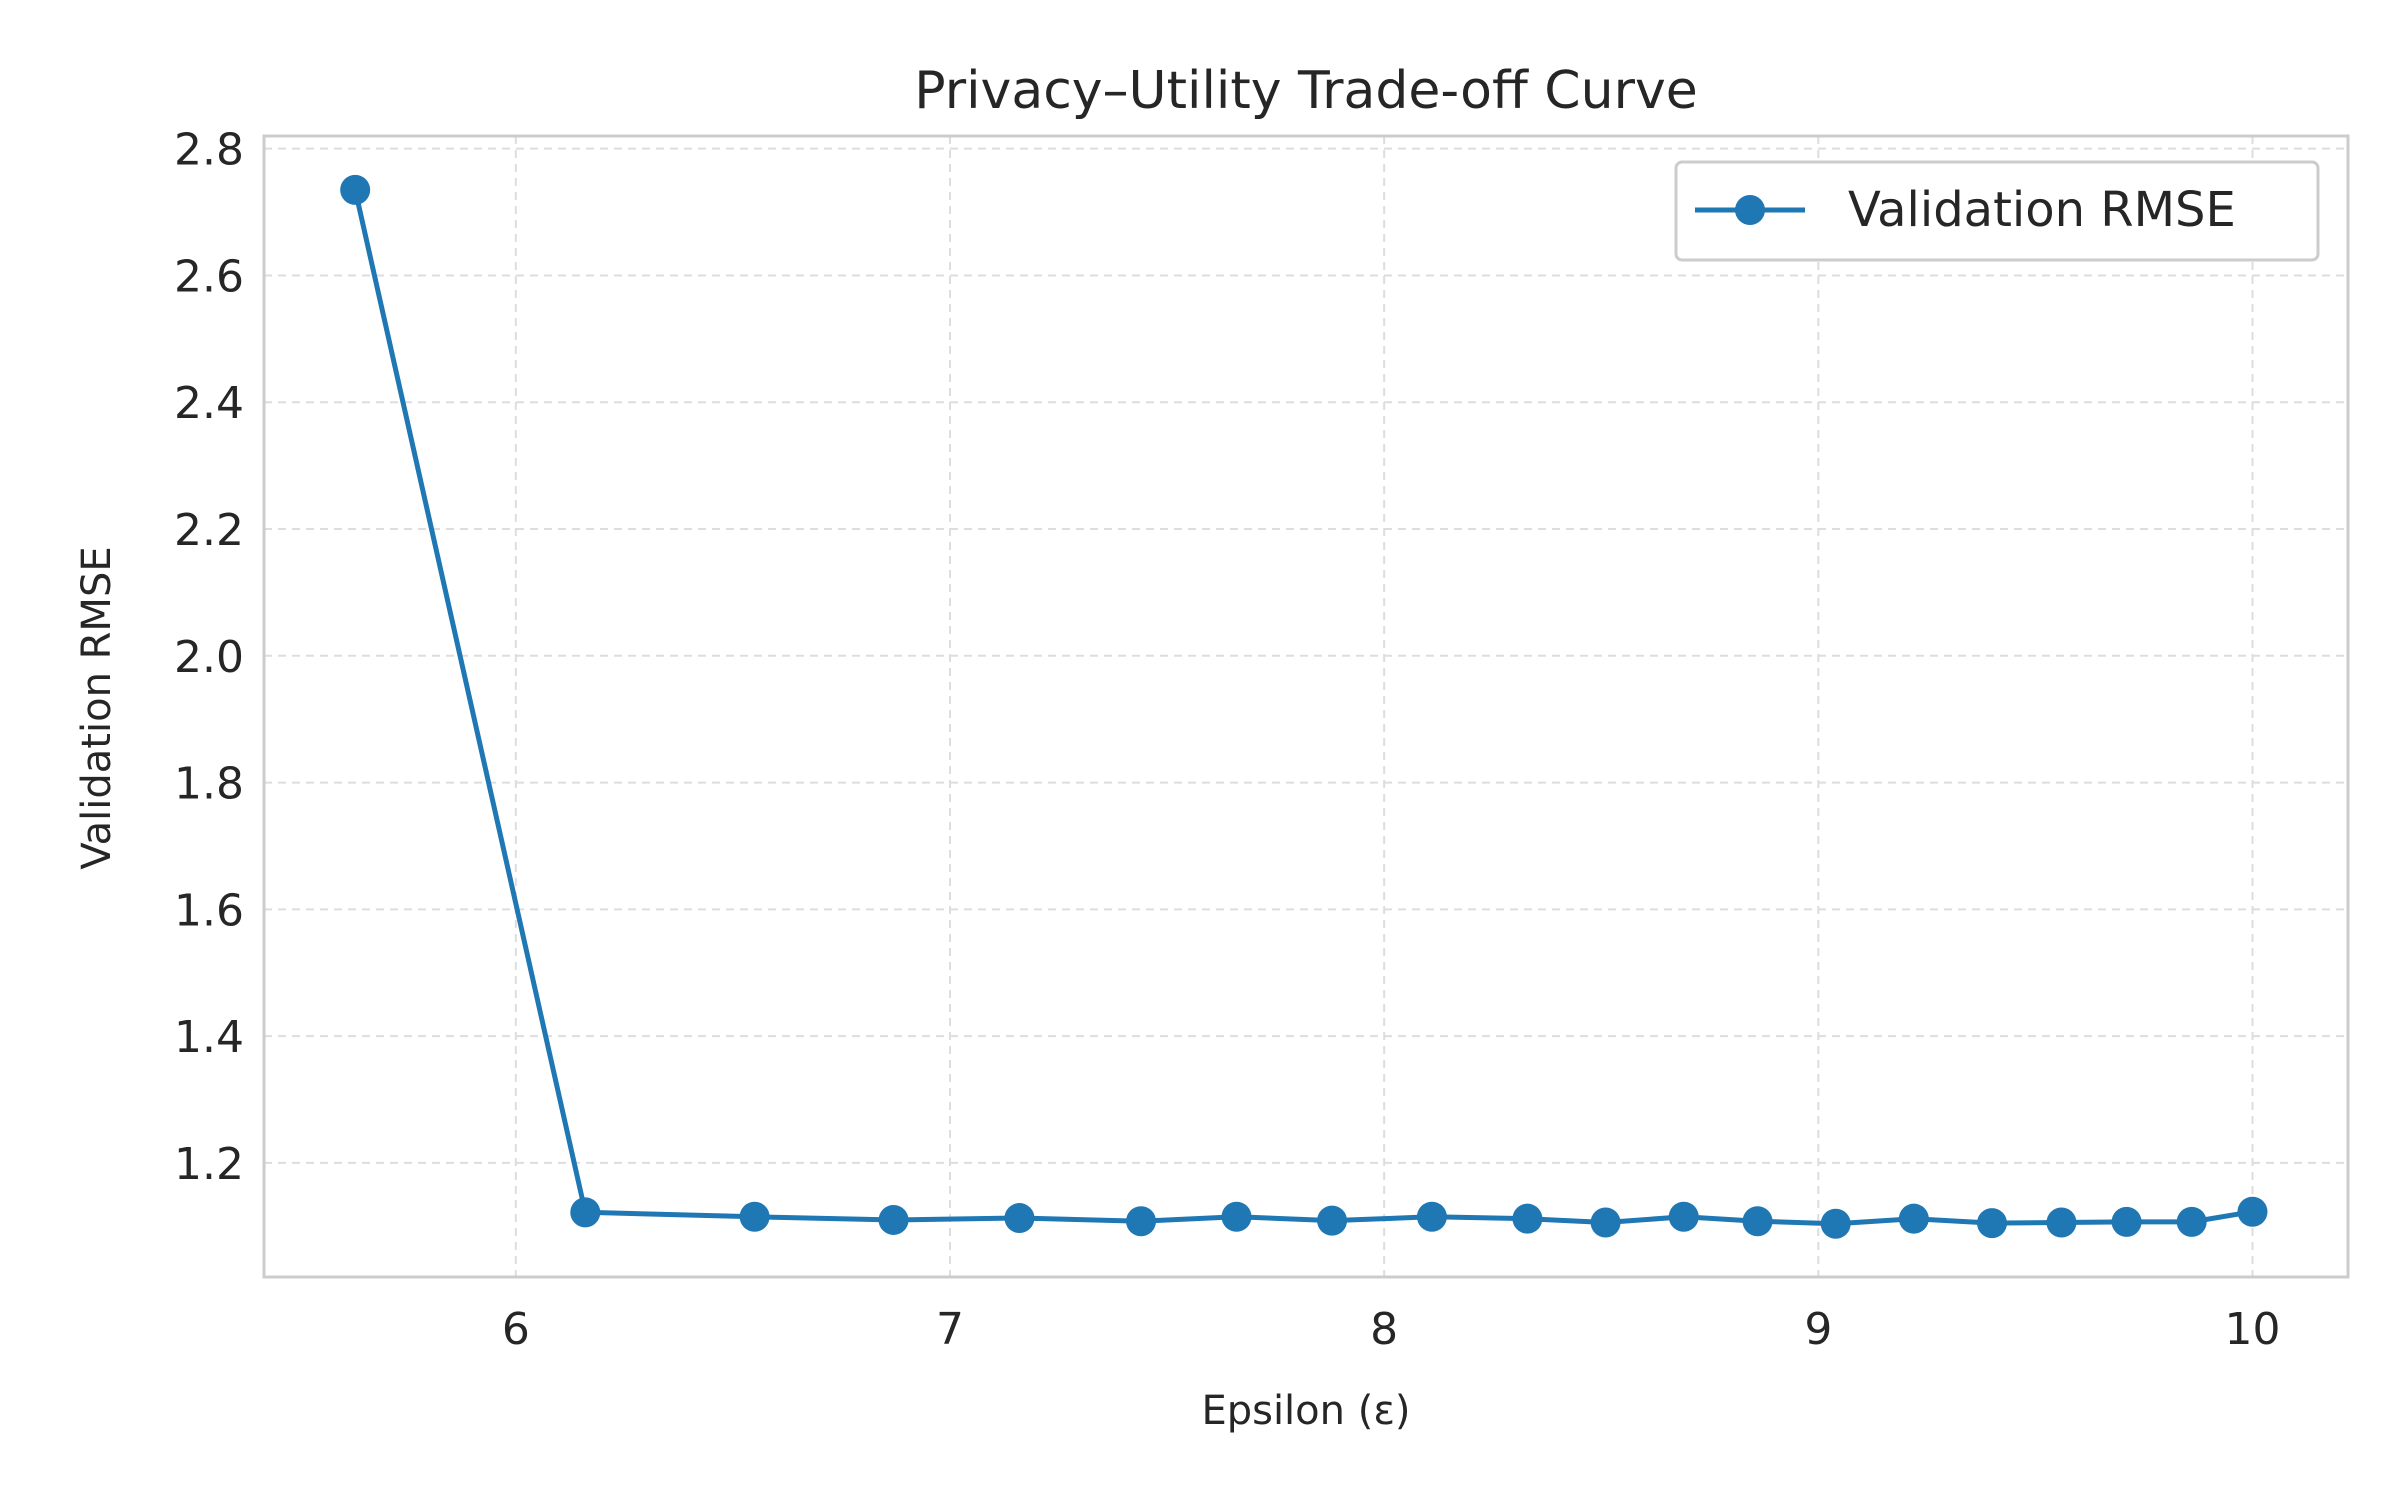 Image resolution: width=2400 pixels, height=1500 pixels. I want to click on x-tick-label: 10, so click(2252, 1329).